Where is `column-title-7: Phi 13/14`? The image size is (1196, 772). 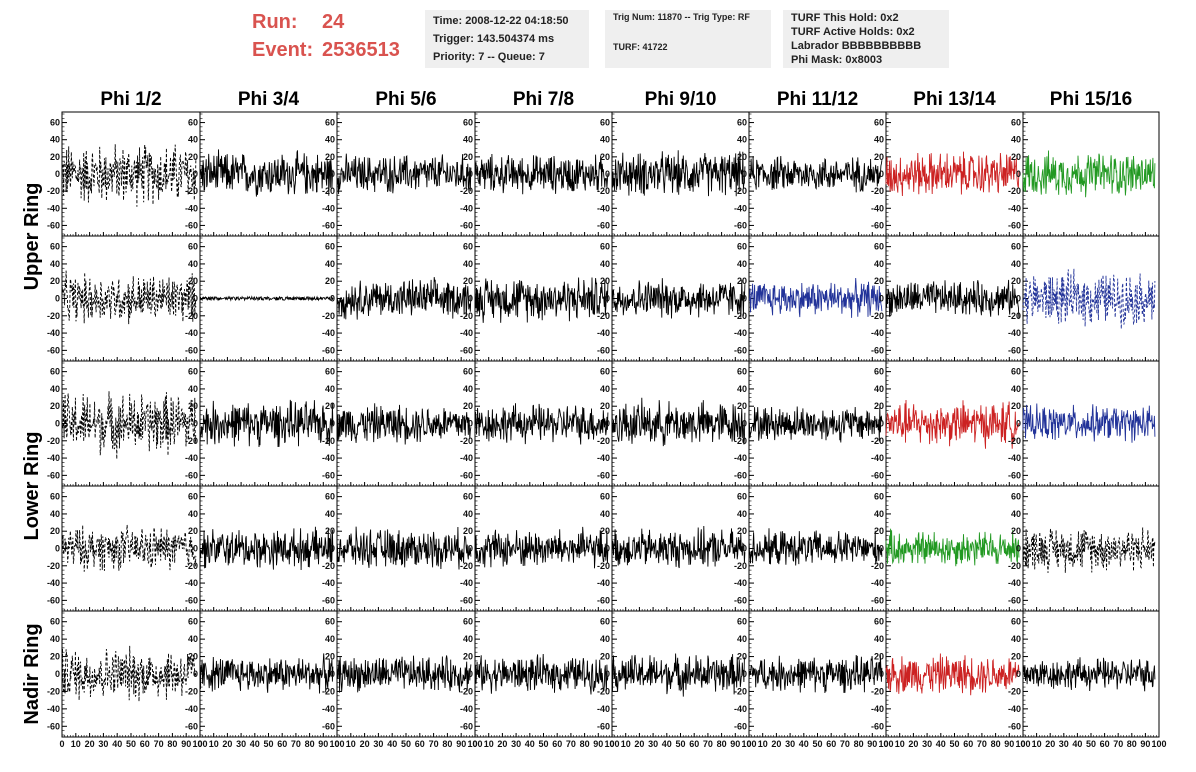 column-title-7: Phi 13/14 is located at coordinates (954, 99).